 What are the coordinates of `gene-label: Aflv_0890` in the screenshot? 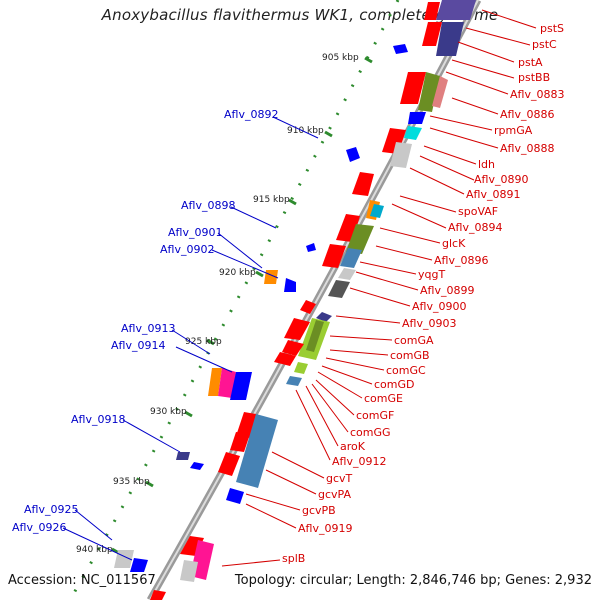 It's located at (501, 179).